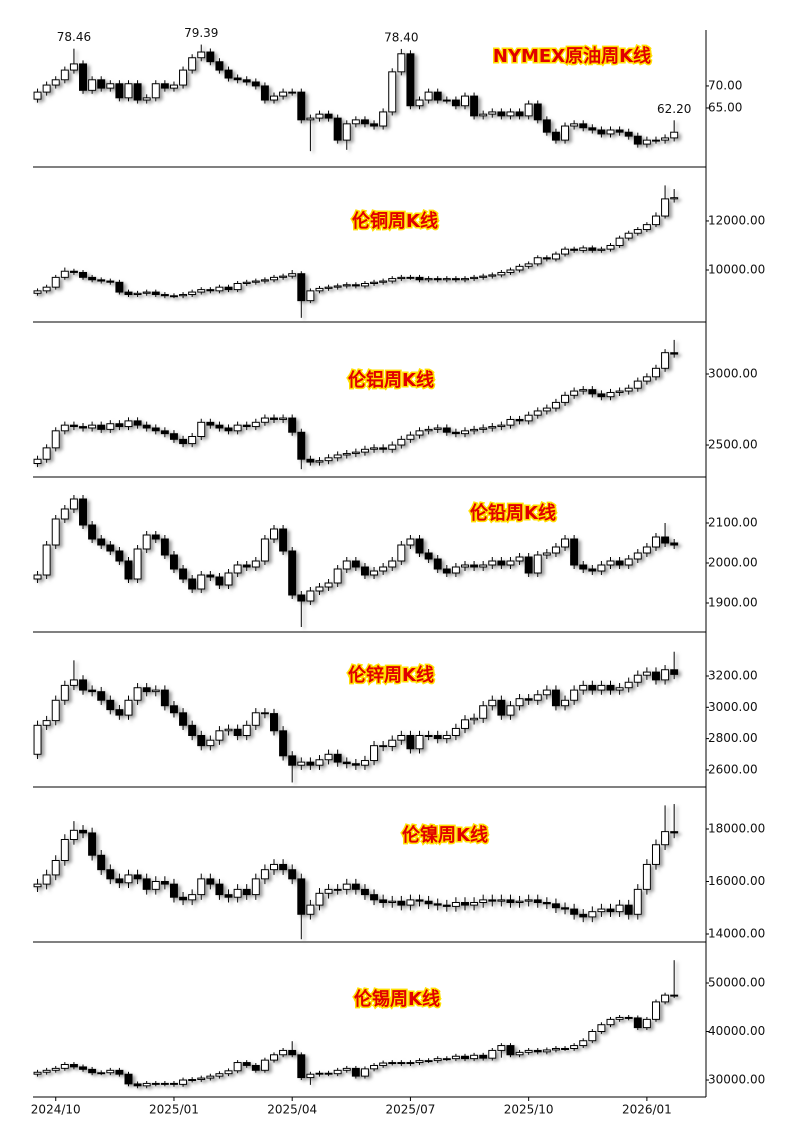  What do you see at coordinates (395, 221) in the screenshot?
I see `panel-title: 伦铜周K线` at bounding box center [395, 221].